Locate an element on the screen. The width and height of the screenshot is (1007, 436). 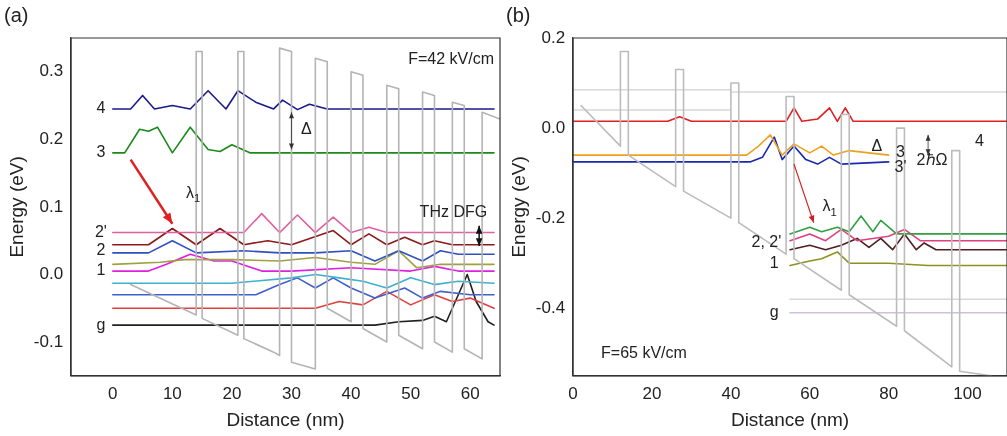
y-tick-label: -0.1 is located at coordinates (48, 341).